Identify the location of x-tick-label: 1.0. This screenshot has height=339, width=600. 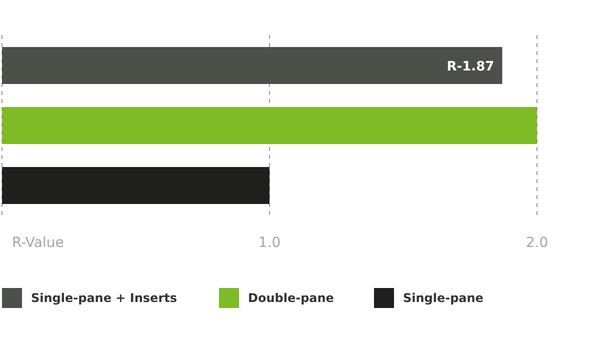
(269, 243).